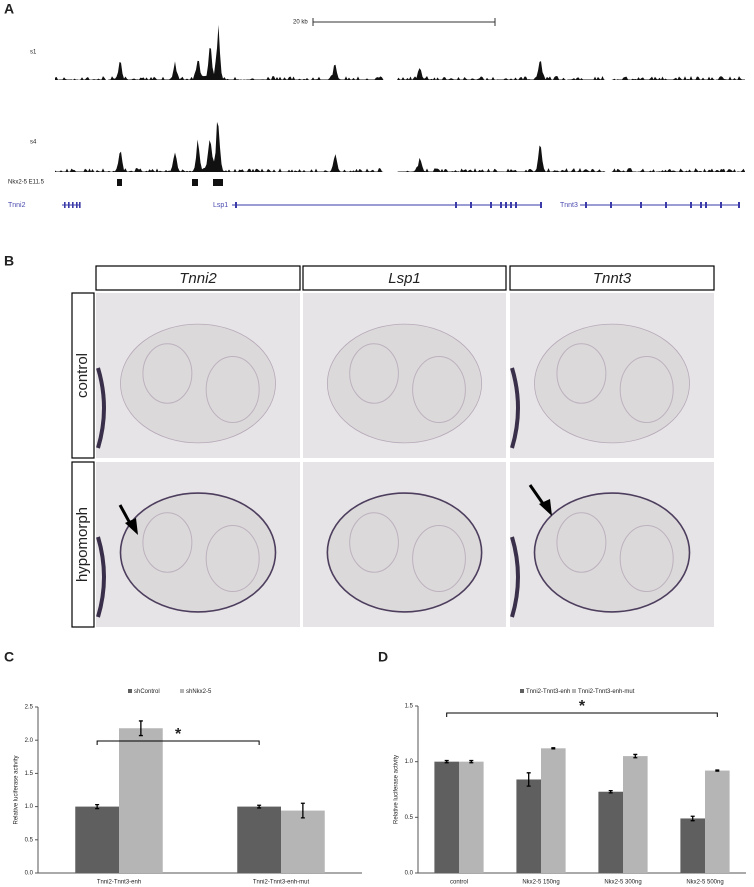 The image size is (754, 887). What do you see at coordinates (540, 883) in the screenshot?
I see `x-tick-label: Nkx2-5 150ng` at bounding box center [540, 883].